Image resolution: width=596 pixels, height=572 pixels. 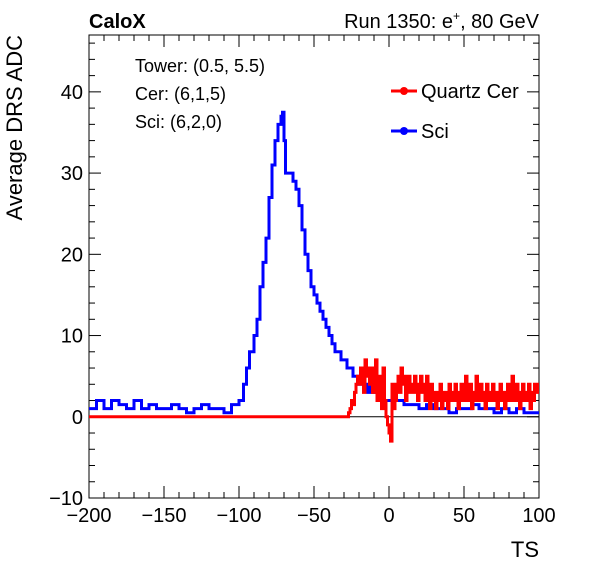 I want to click on legend: Quartz Cer Sci, so click(x=455, y=112).